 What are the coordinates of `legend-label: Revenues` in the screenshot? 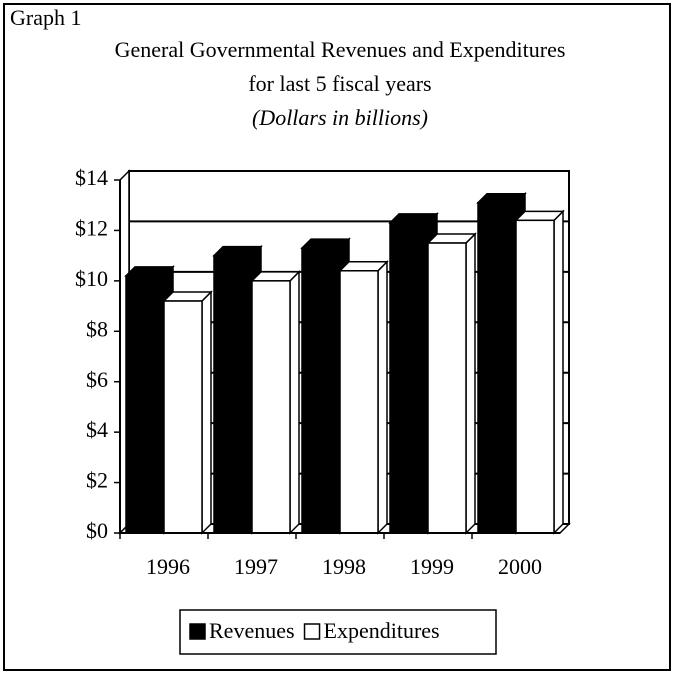 It's located at (252, 630).